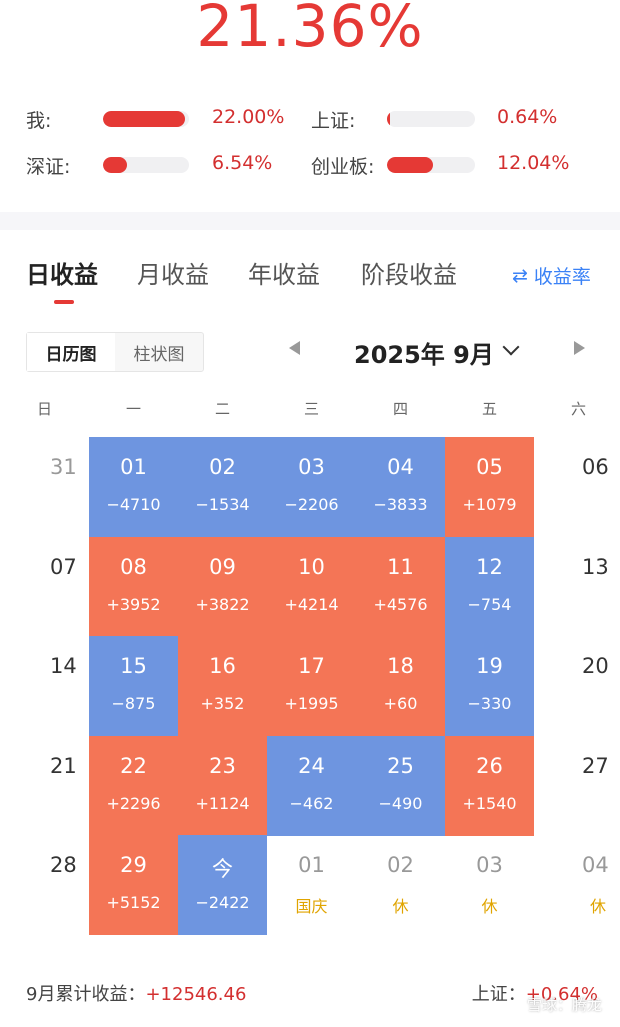 The height and width of the screenshot is (1027, 620). What do you see at coordinates (400, 487) in the screenshot?
I see `calendar-day: 04 −3833` at bounding box center [400, 487].